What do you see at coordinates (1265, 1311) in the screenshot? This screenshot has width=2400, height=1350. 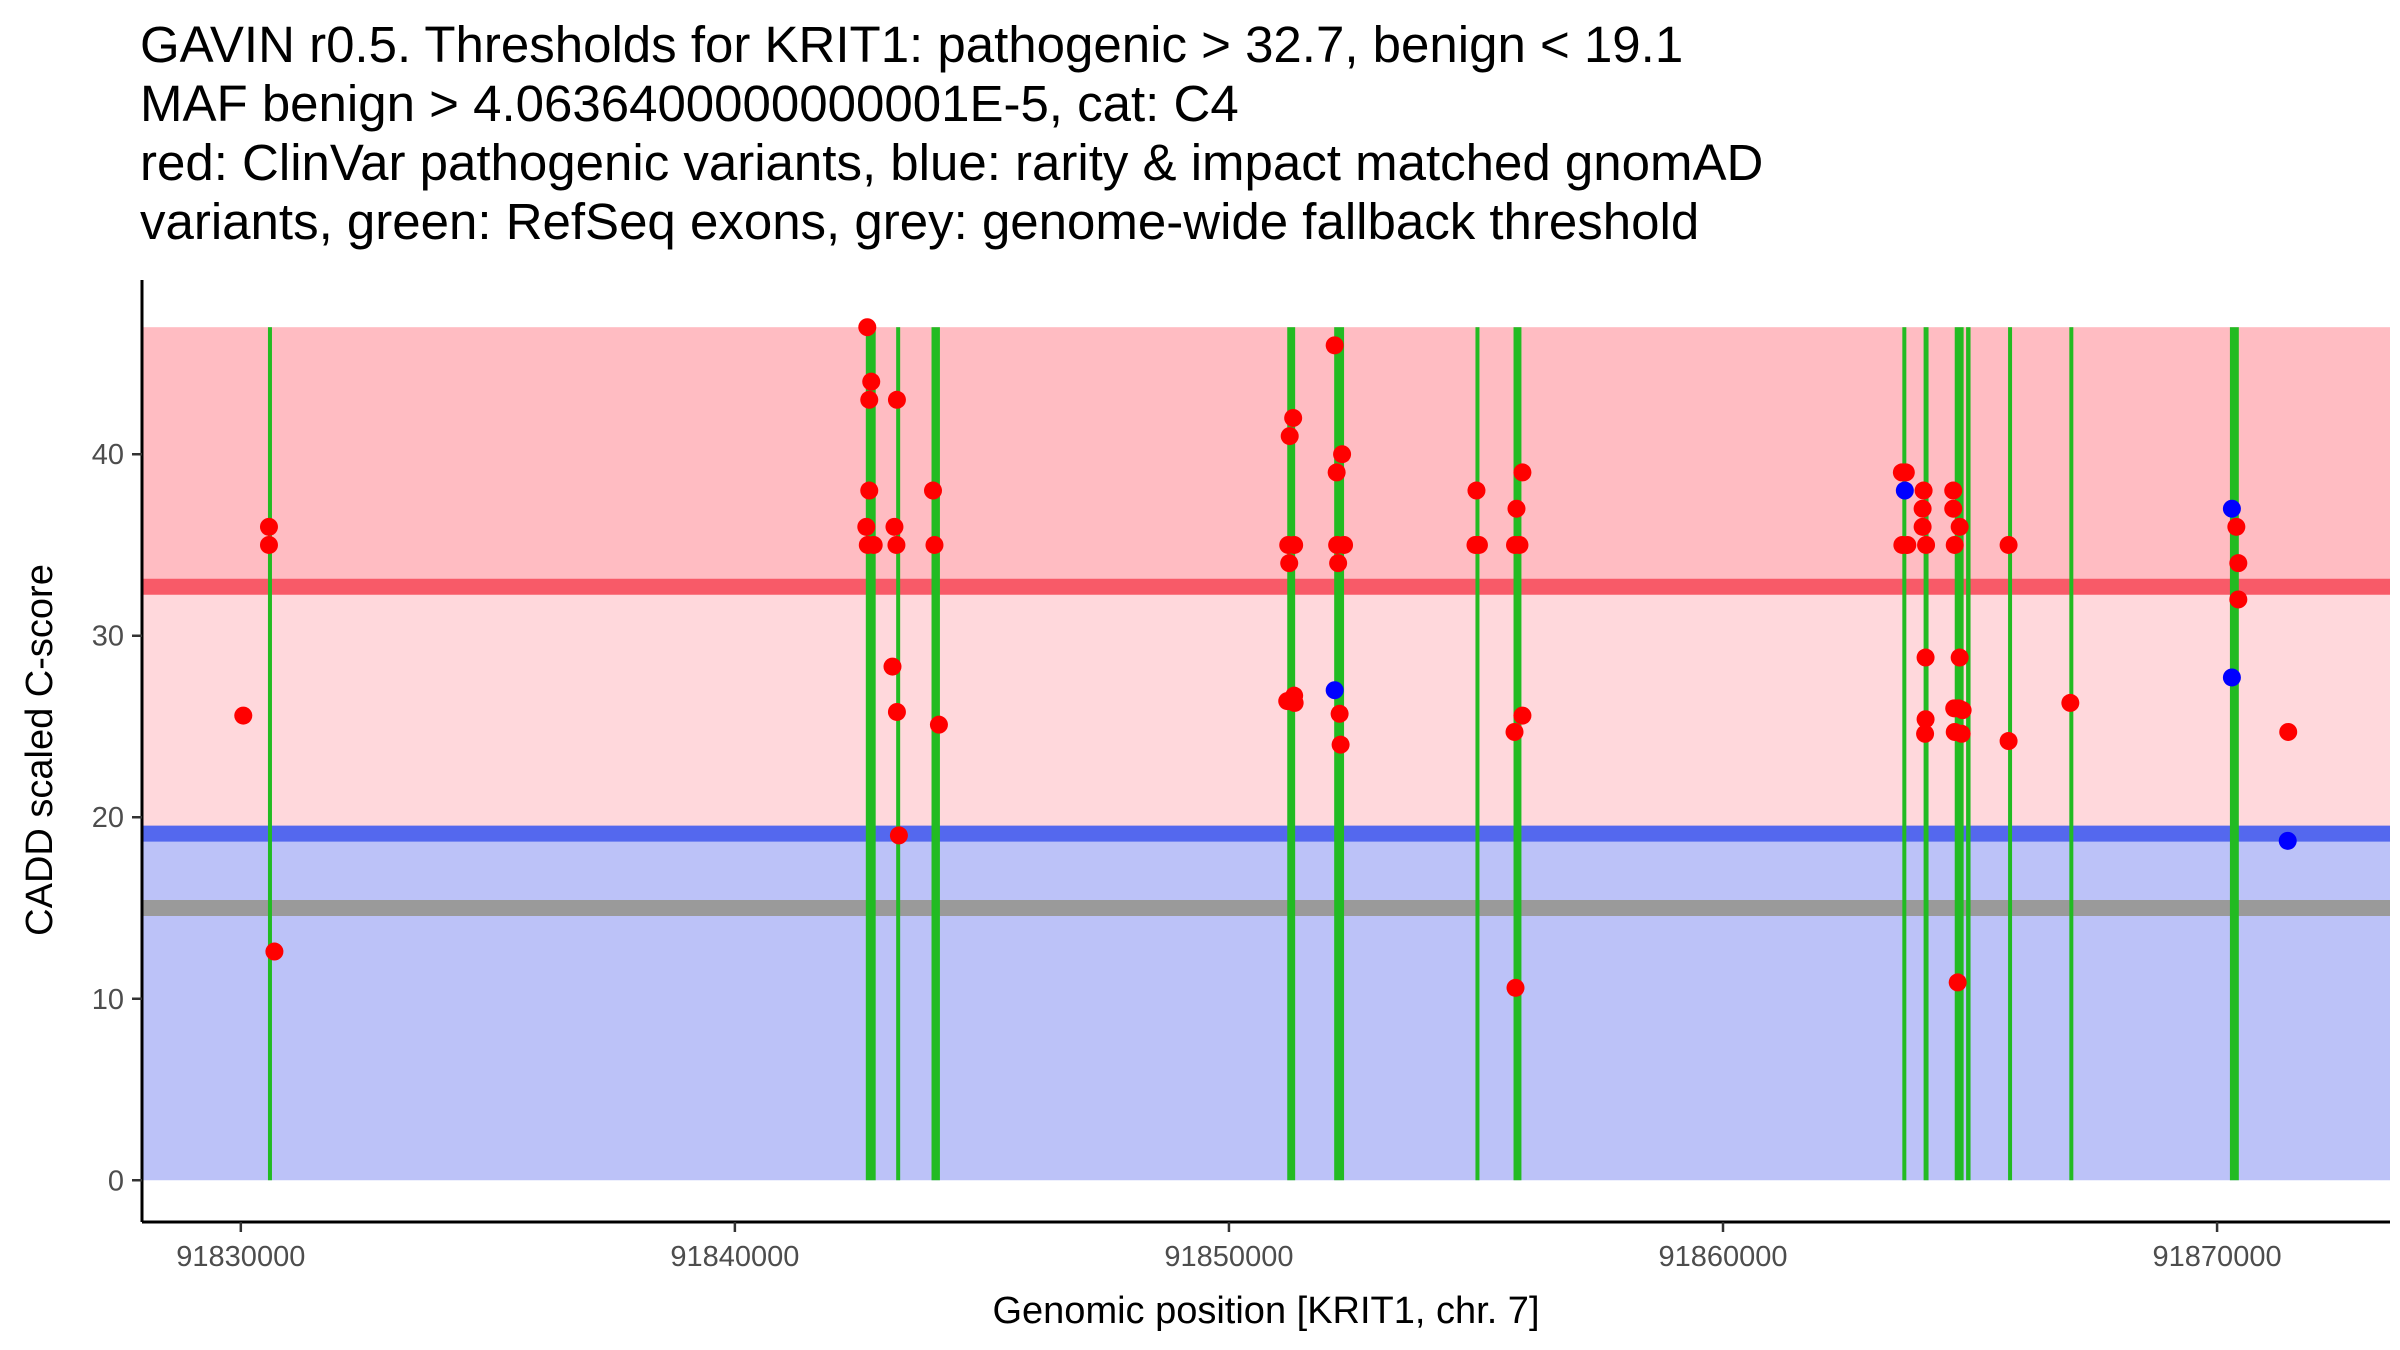 I see `x-axis-title: Genomic position [KRIT1, chr. 7]` at bounding box center [1265, 1311].